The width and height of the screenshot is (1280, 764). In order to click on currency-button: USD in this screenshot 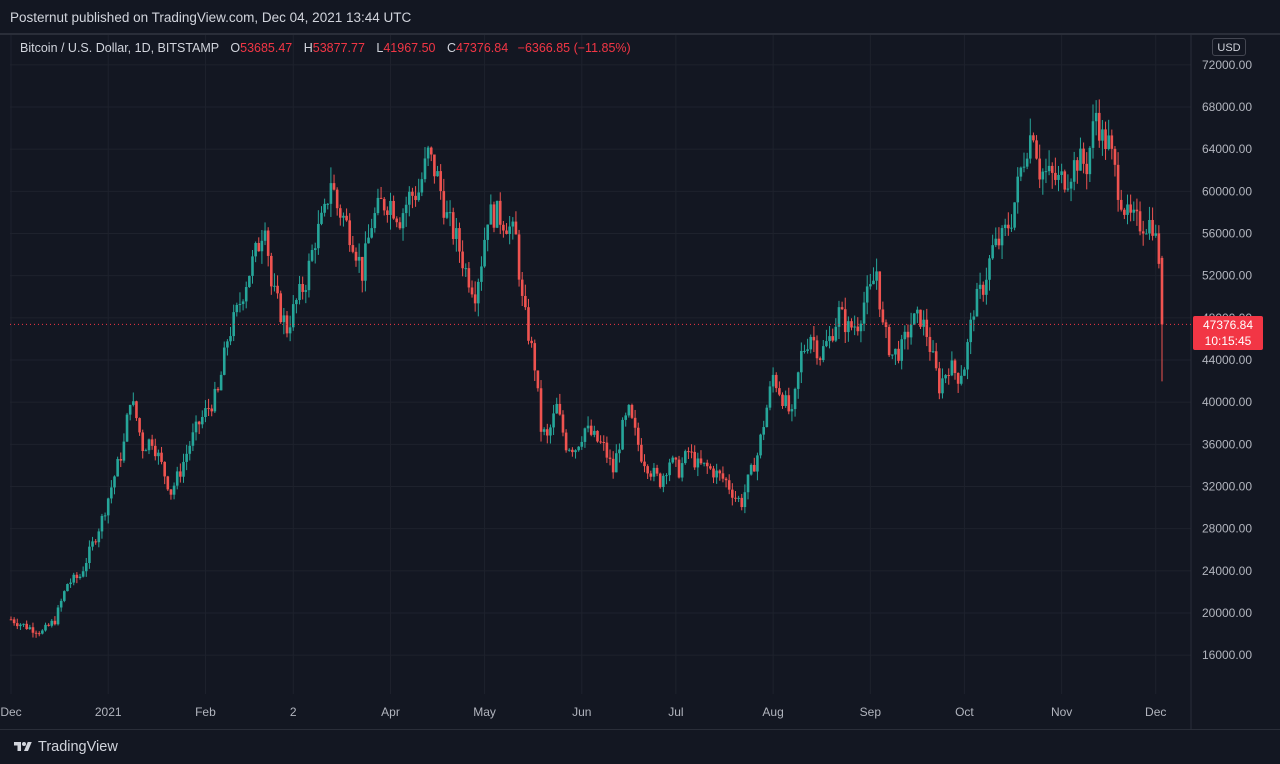, I will do `click(1229, 47)`.